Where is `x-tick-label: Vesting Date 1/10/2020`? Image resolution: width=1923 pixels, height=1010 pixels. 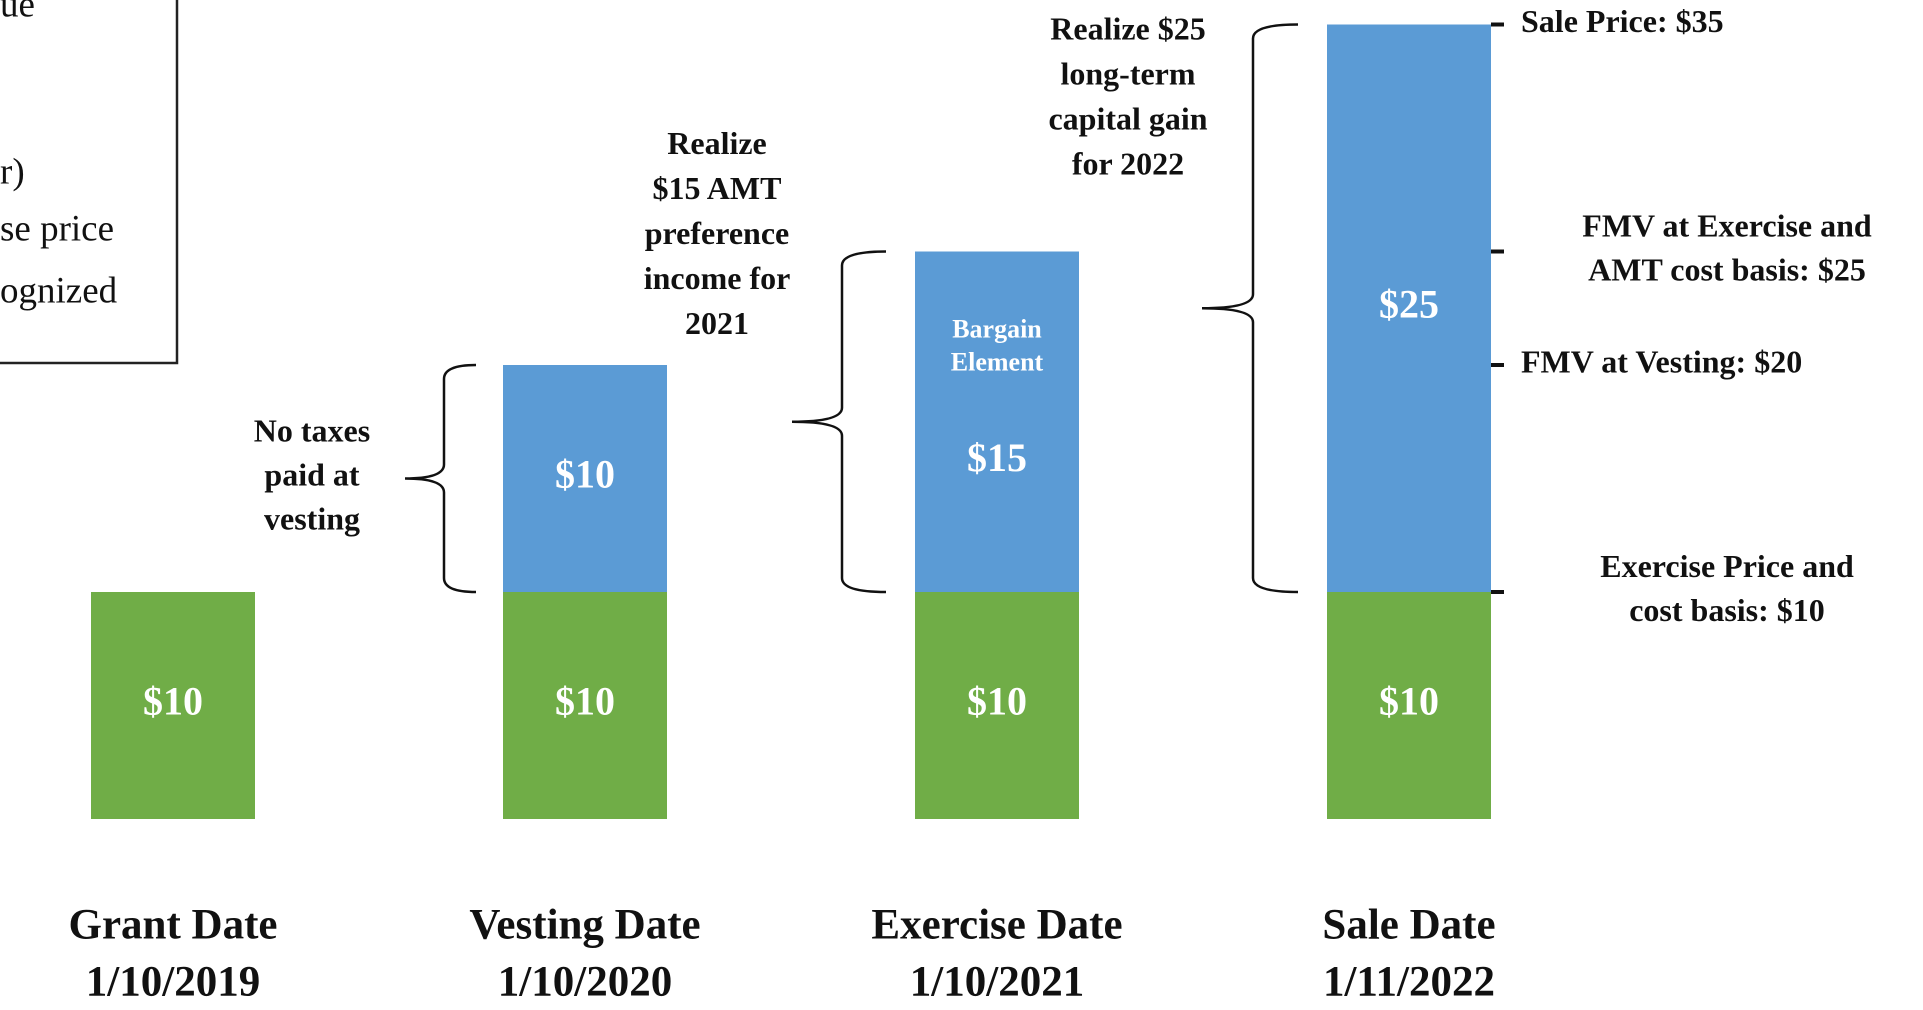 x-tick-label: Vesting Date 1/10/2020 is located at coordinates (584, 953).